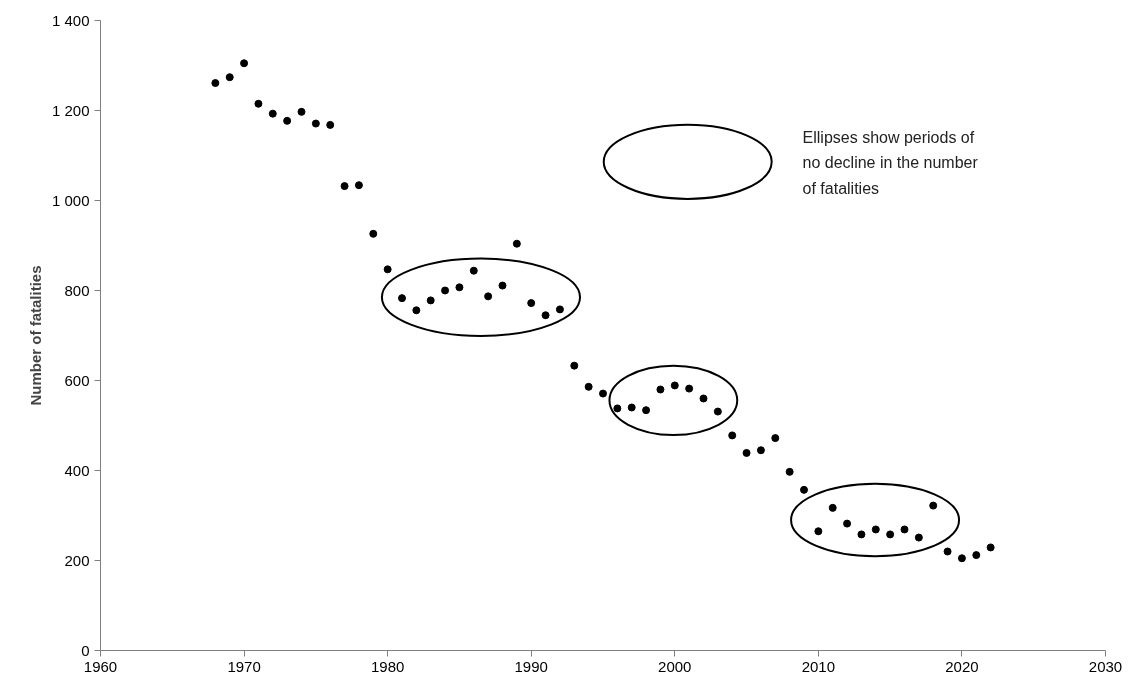 Image resolution: width=1141 pixels, height=697 pixels. Describe the element at coordinates (70, 200) in the screenshot. I see `y-tick-label: 1 000` at that location.